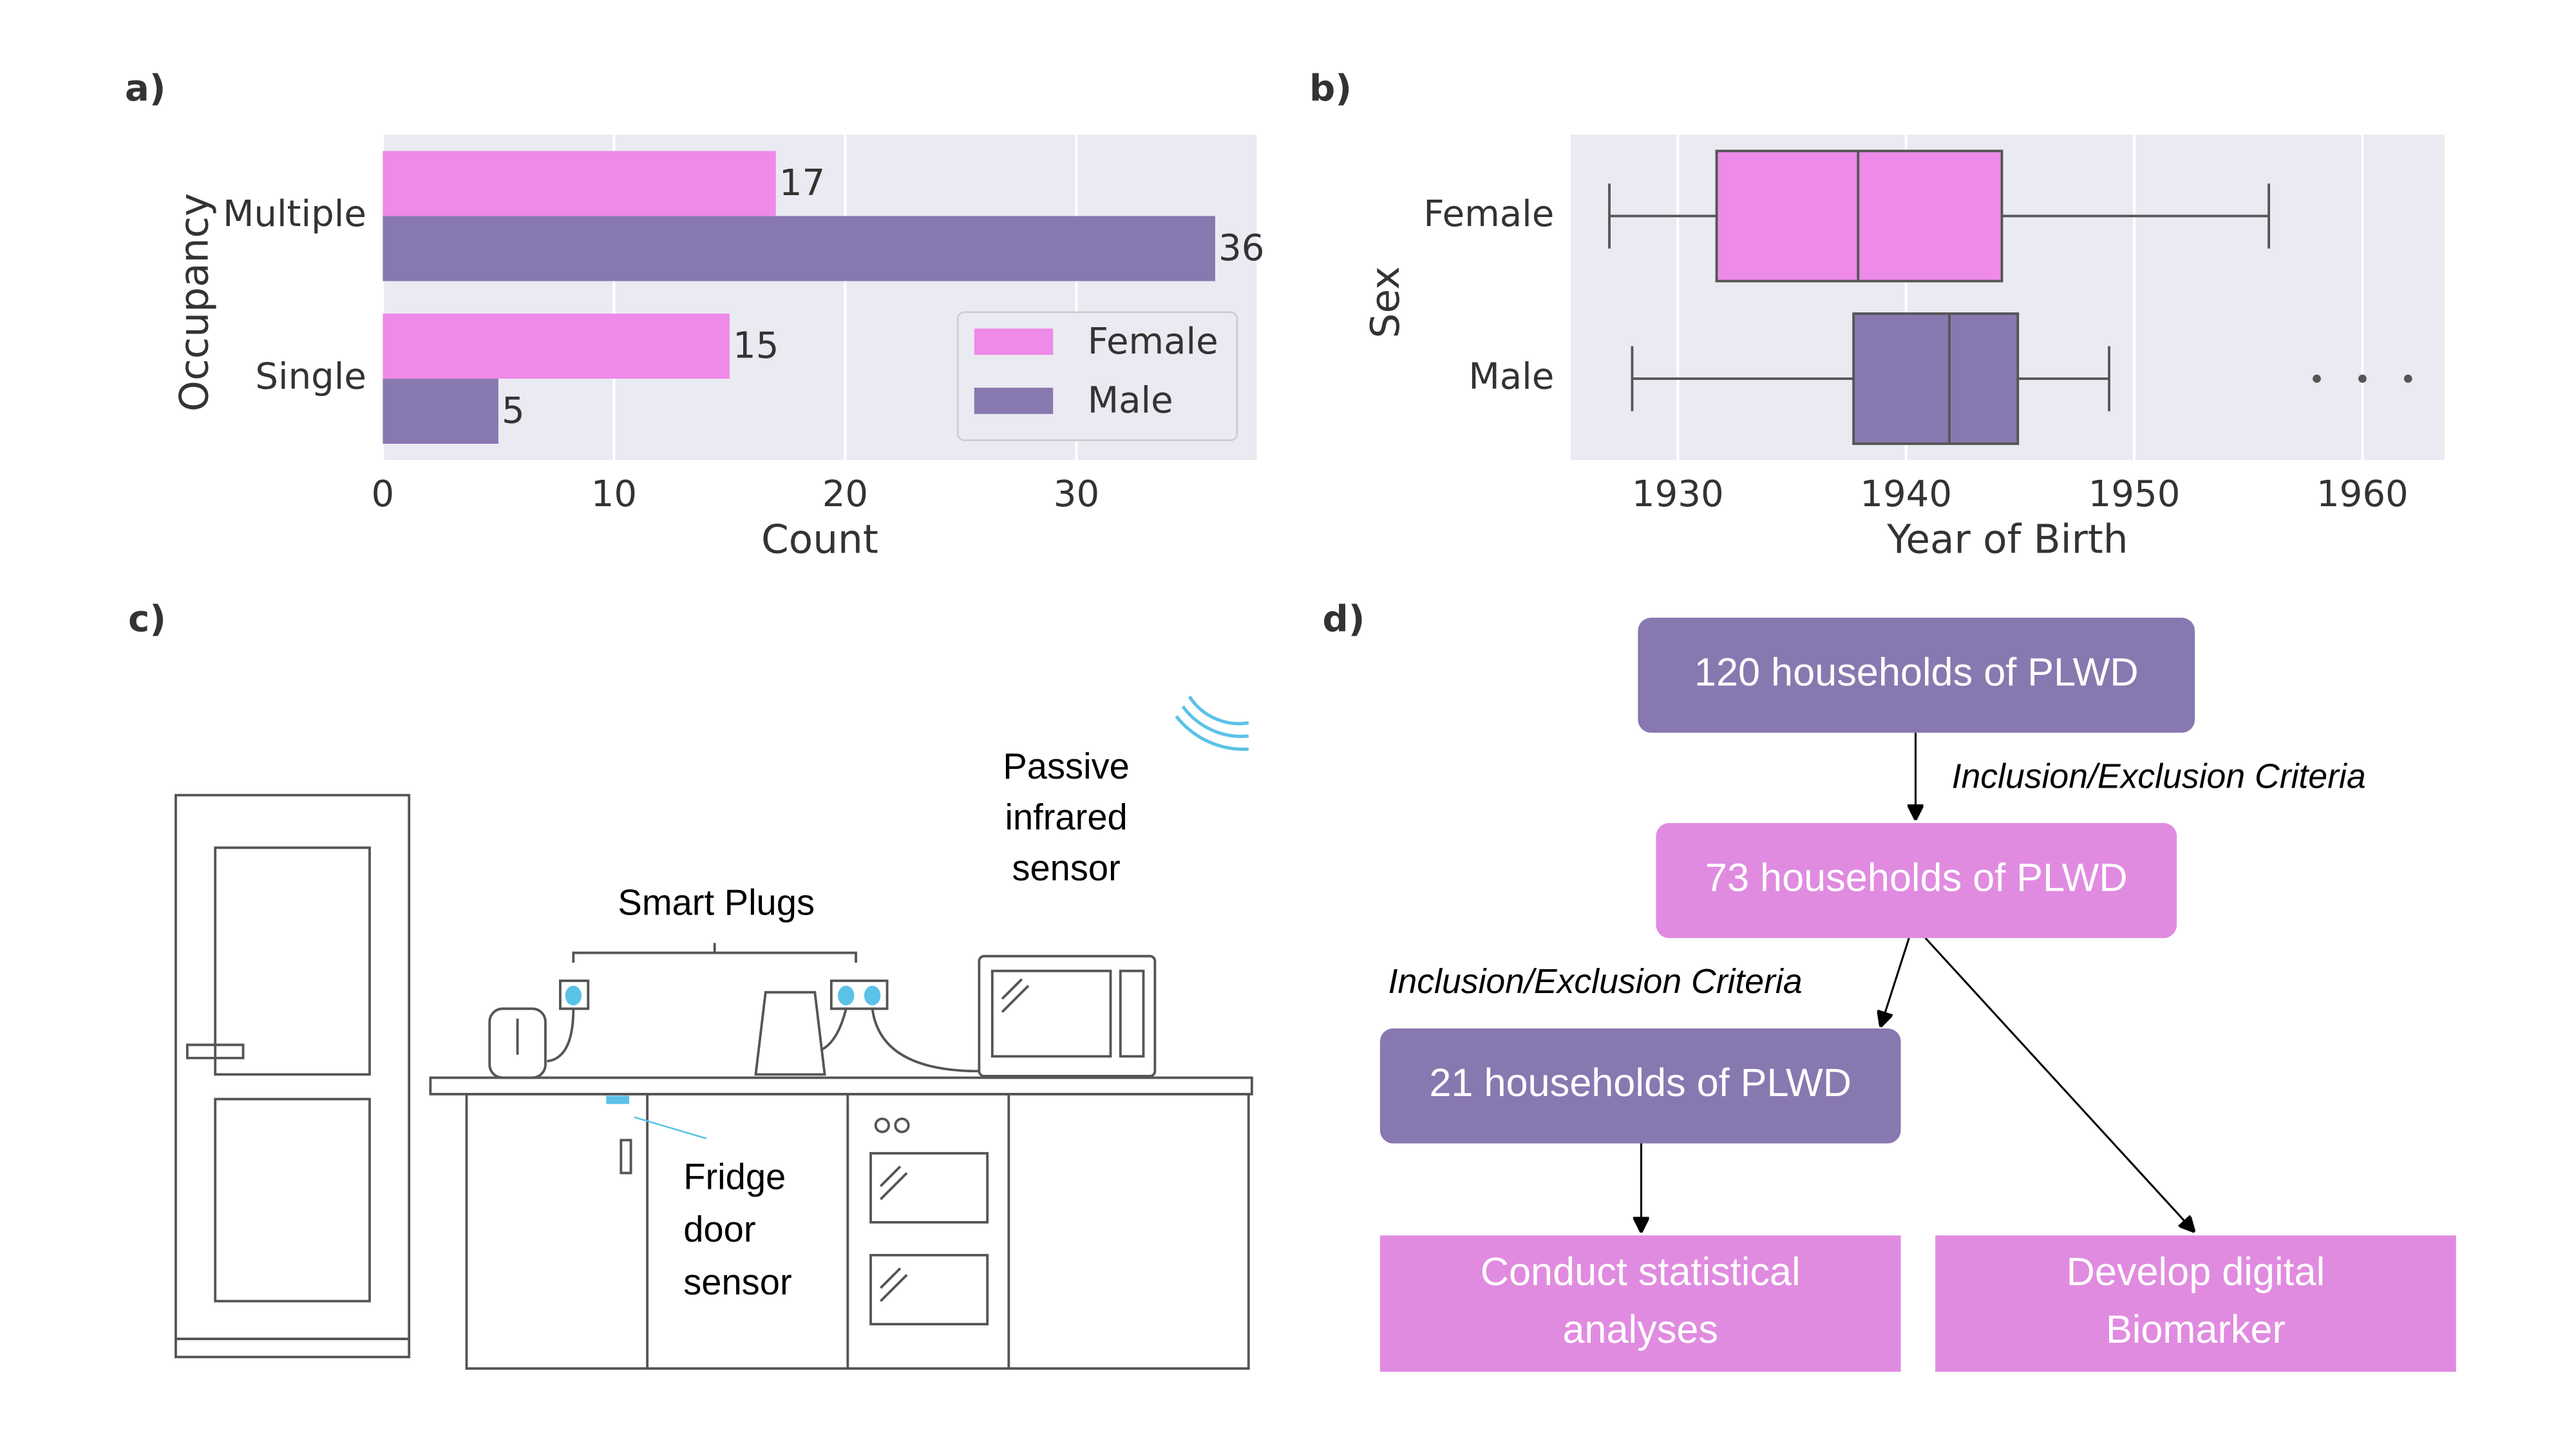  Describe the element at coordinates (195, 302) in the screenshot. I see `y-axis-label: Occupancy` at that location.